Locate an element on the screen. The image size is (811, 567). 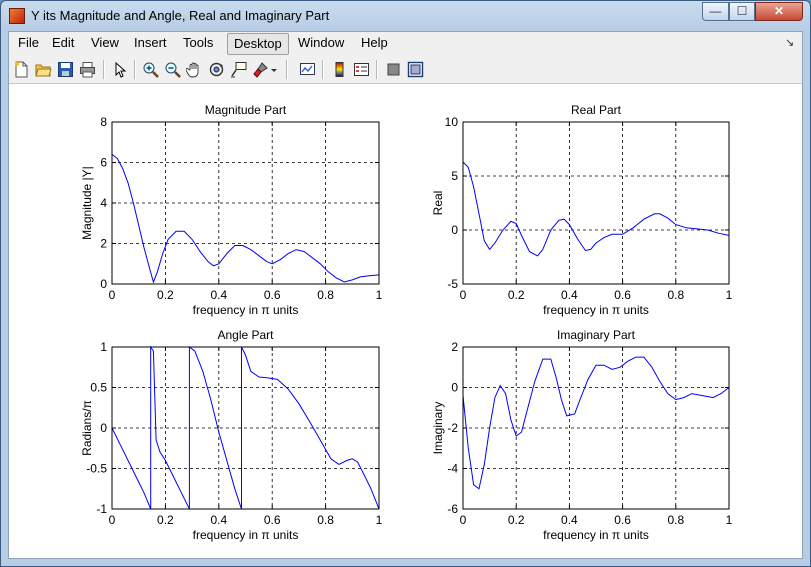
y-tick-label: -2 is located at coordinates (452, 428).